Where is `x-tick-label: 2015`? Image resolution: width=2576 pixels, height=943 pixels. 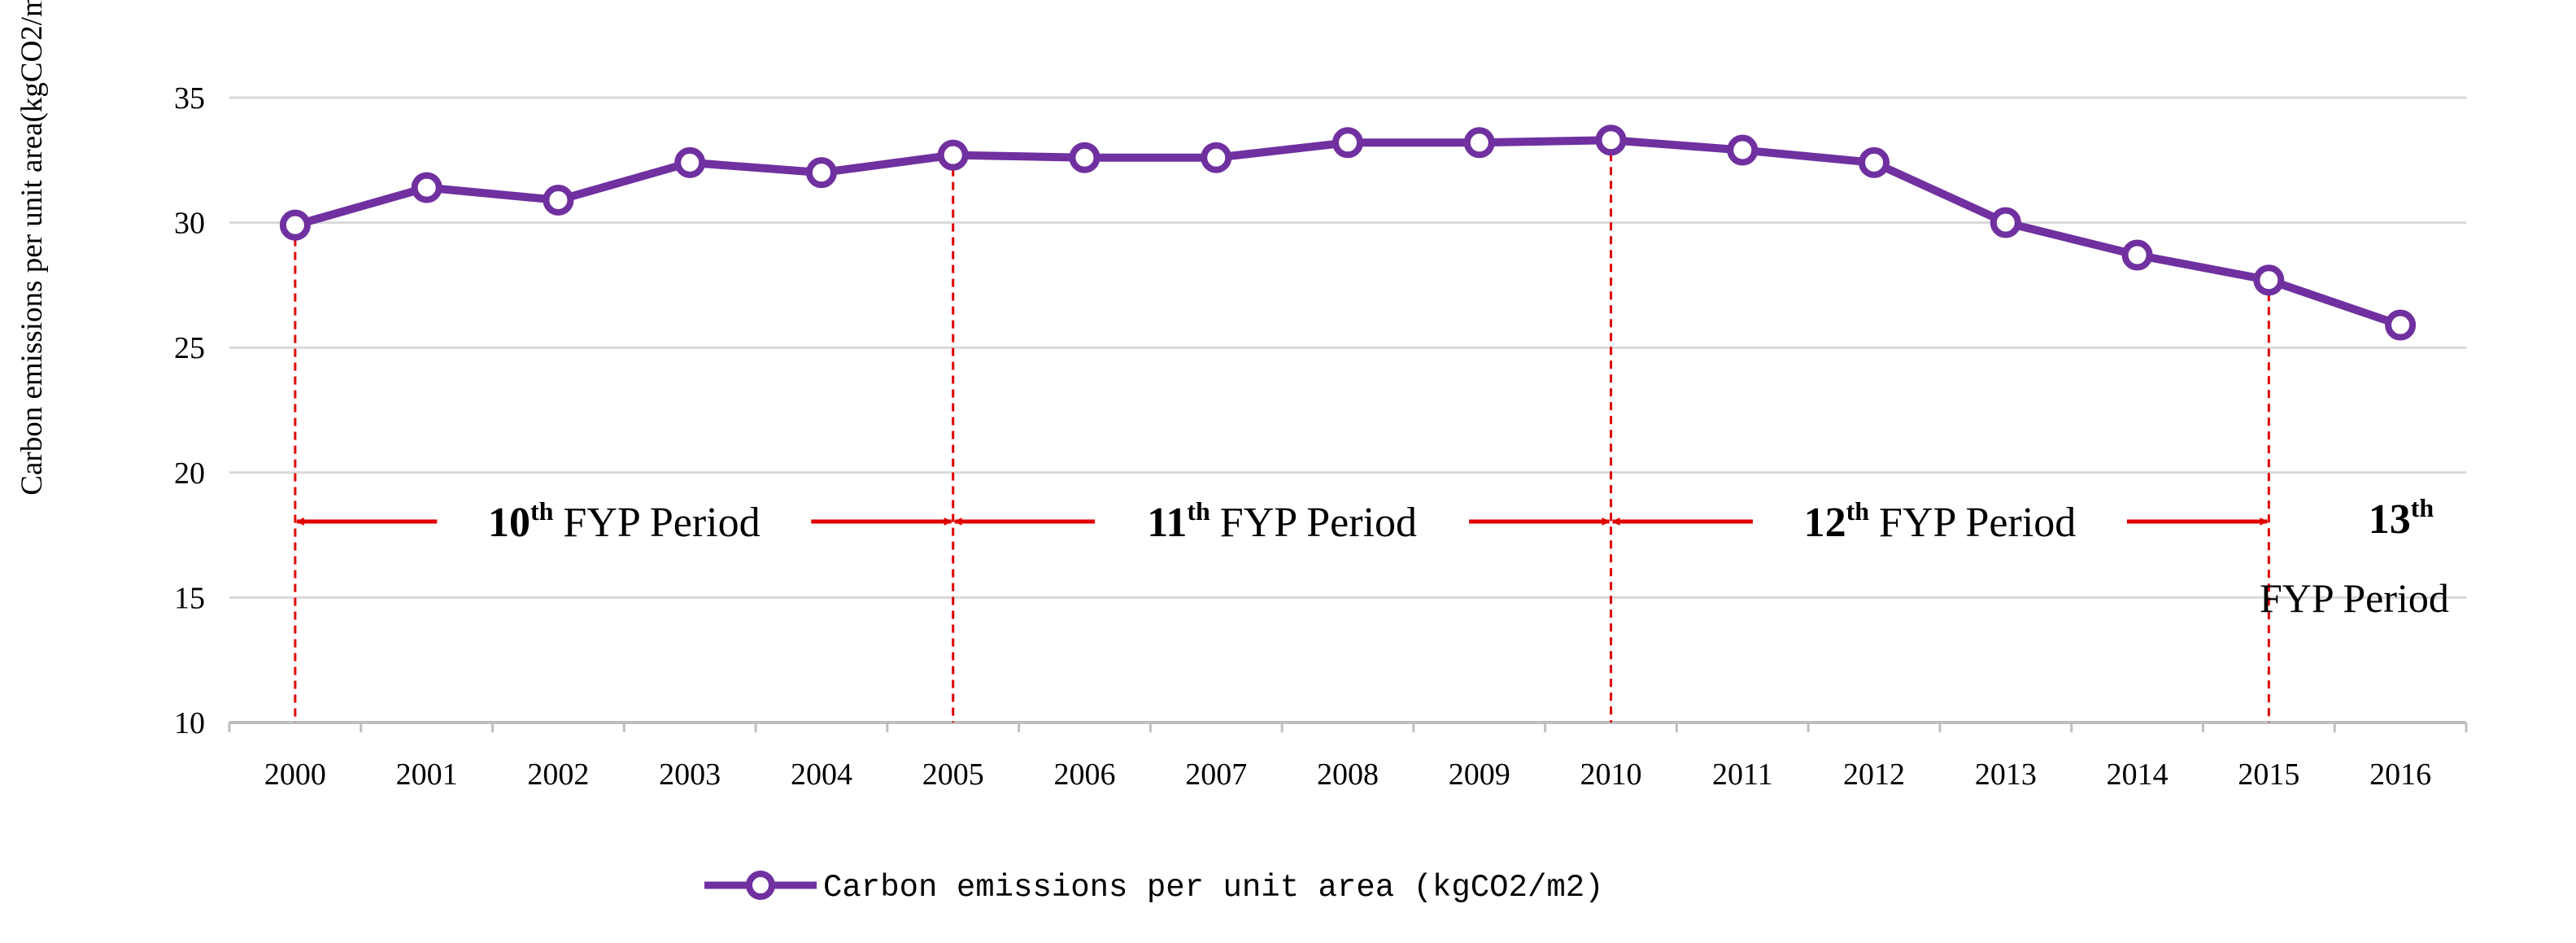
x-tick-label: 2015 is located at coordinates (2268, 774).